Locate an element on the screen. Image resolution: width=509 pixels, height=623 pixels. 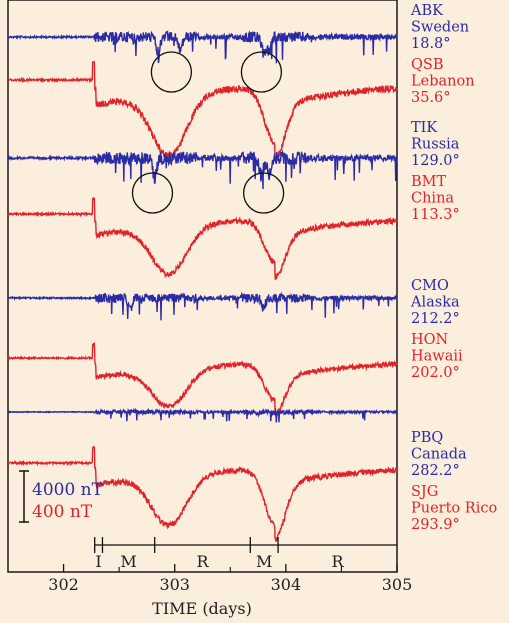
station-sjg-angle: 293.9° is located at coordinates (435, 525).